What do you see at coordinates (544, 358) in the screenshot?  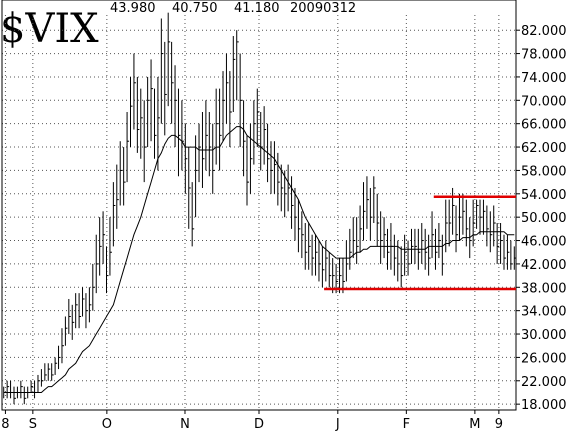 I see `y-tick-label: 26.000` at bounding box center [544, 358].